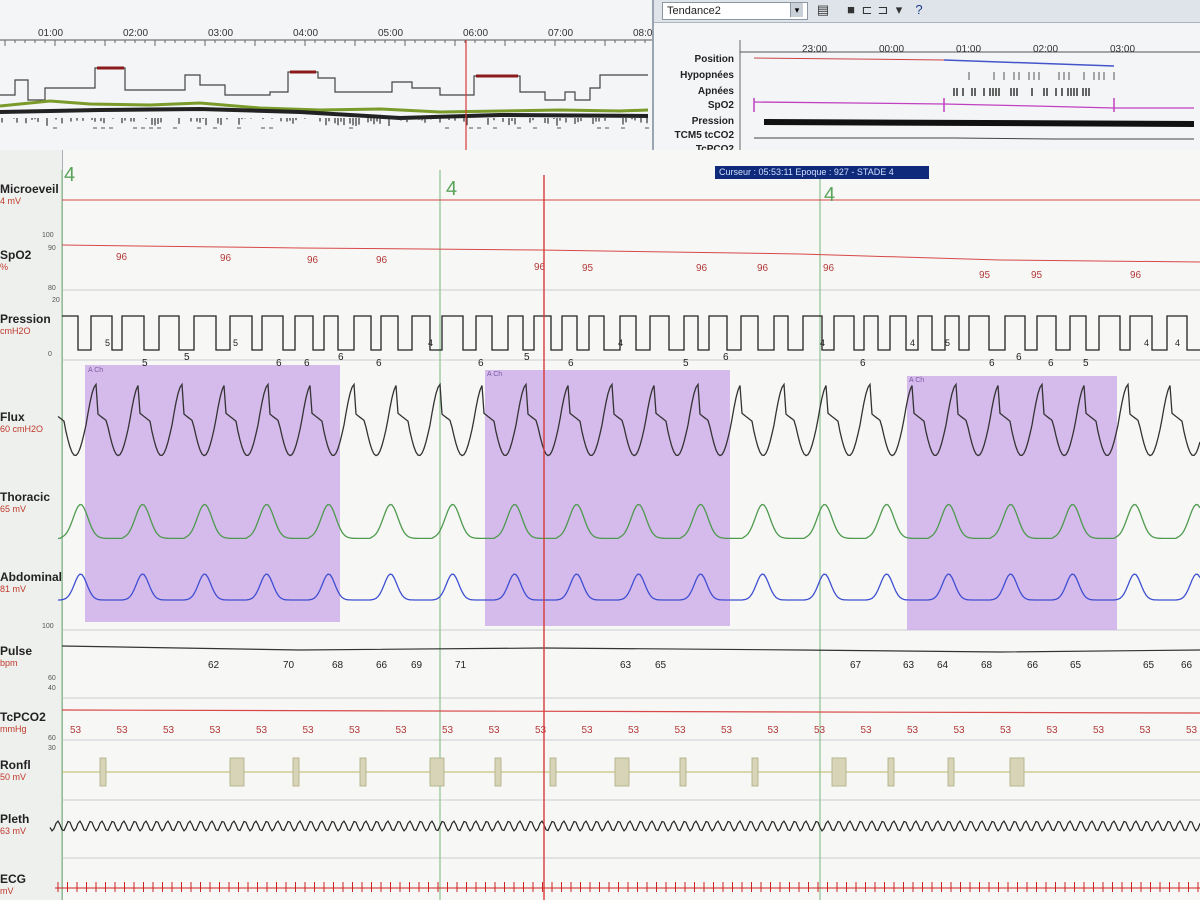  Describe the element at coordinates (909, 665) in the screenshot. I see `pulse-value: 63` at that location.